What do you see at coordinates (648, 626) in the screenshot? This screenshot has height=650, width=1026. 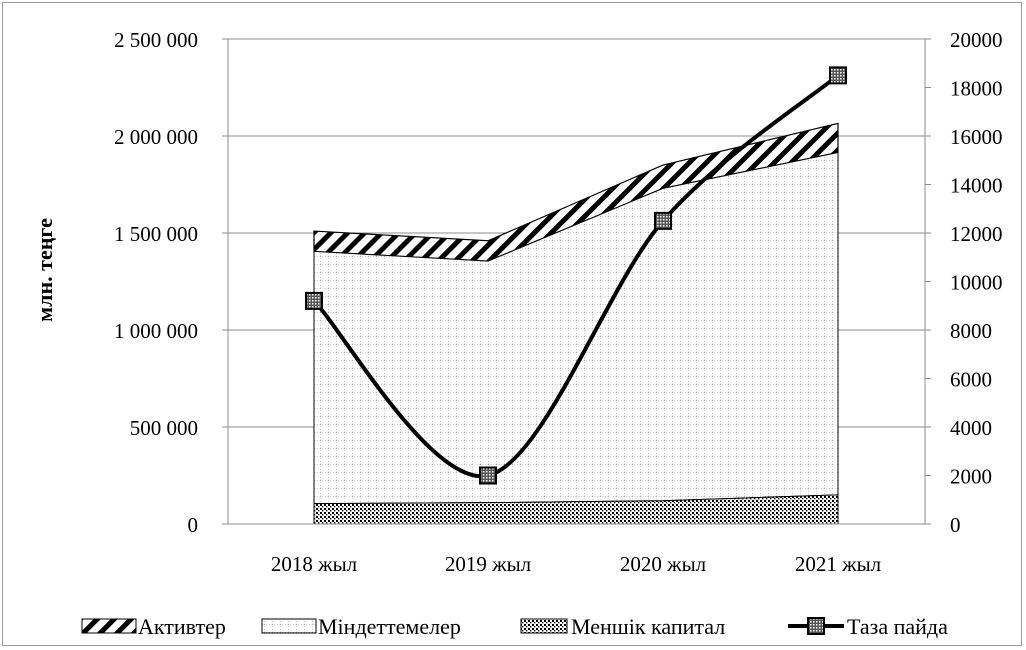 I see `legend-label-menshik-kapital: Меншік капитал` at bounding box center [648, 626].